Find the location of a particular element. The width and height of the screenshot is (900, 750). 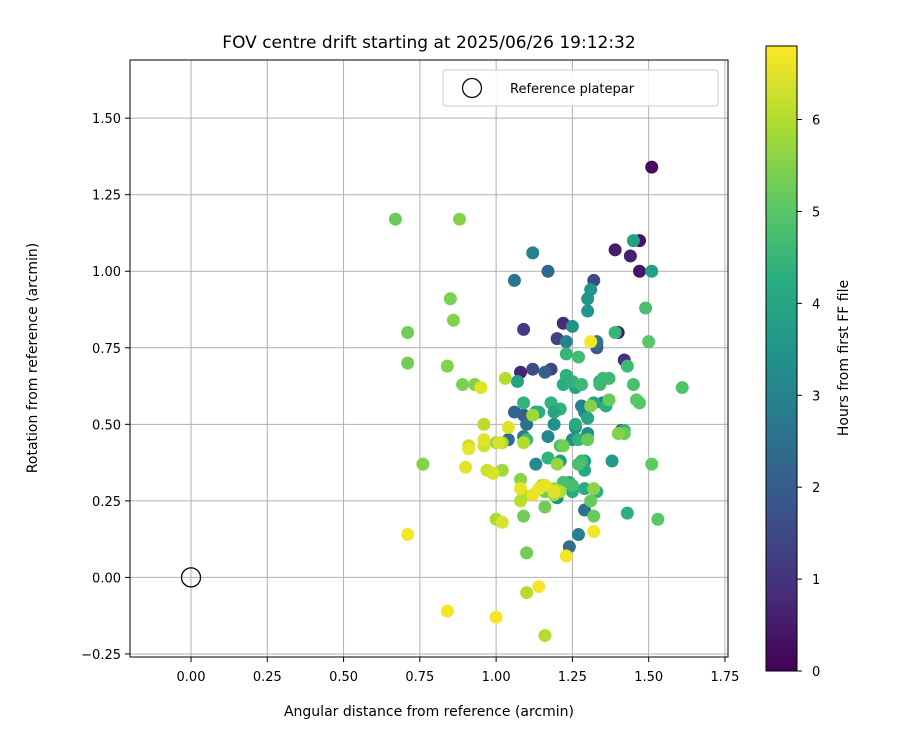

legend-label: Reference platepar is located at coordinates (572, 89).